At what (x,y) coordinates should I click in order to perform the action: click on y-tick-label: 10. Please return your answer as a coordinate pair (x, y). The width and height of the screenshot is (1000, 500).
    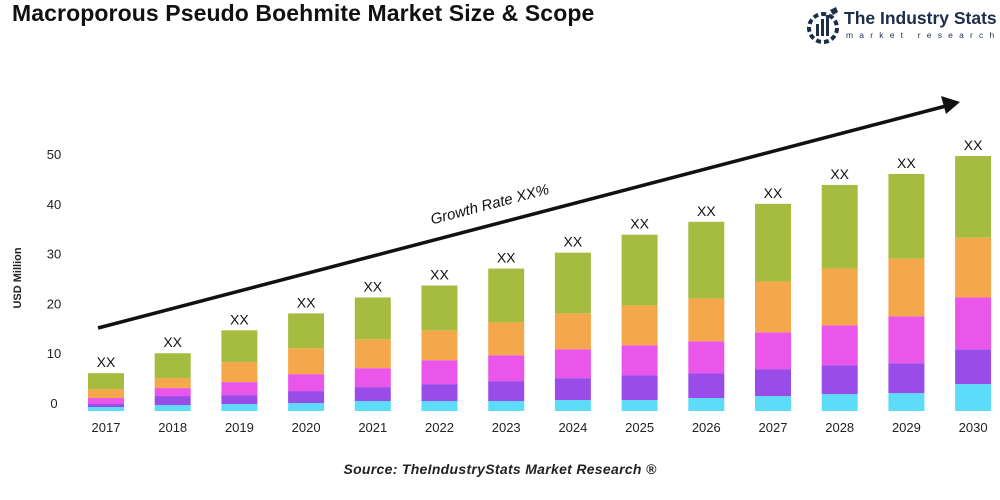
    Looking at the image, I should click on (54, 353).